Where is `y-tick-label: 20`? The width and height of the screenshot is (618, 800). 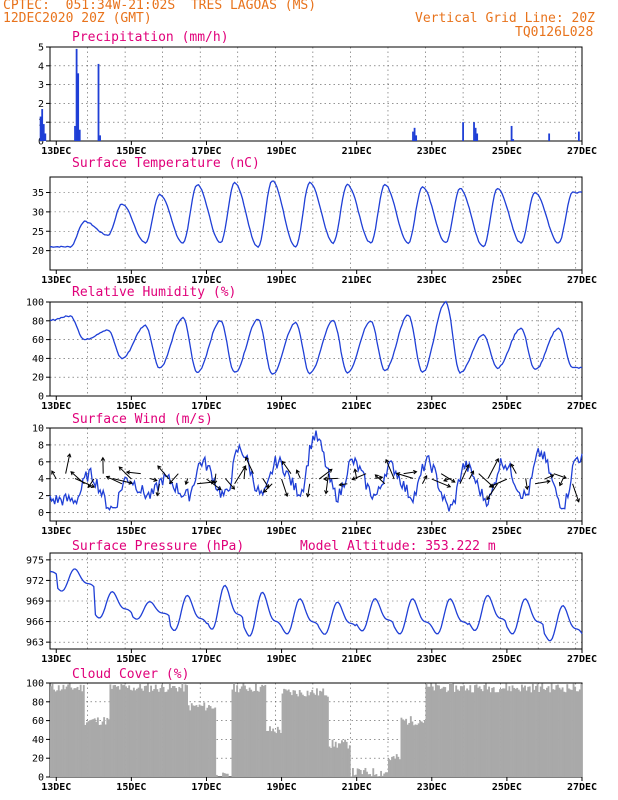
y-tick-label: 20 is located at coordinates (38, 378).